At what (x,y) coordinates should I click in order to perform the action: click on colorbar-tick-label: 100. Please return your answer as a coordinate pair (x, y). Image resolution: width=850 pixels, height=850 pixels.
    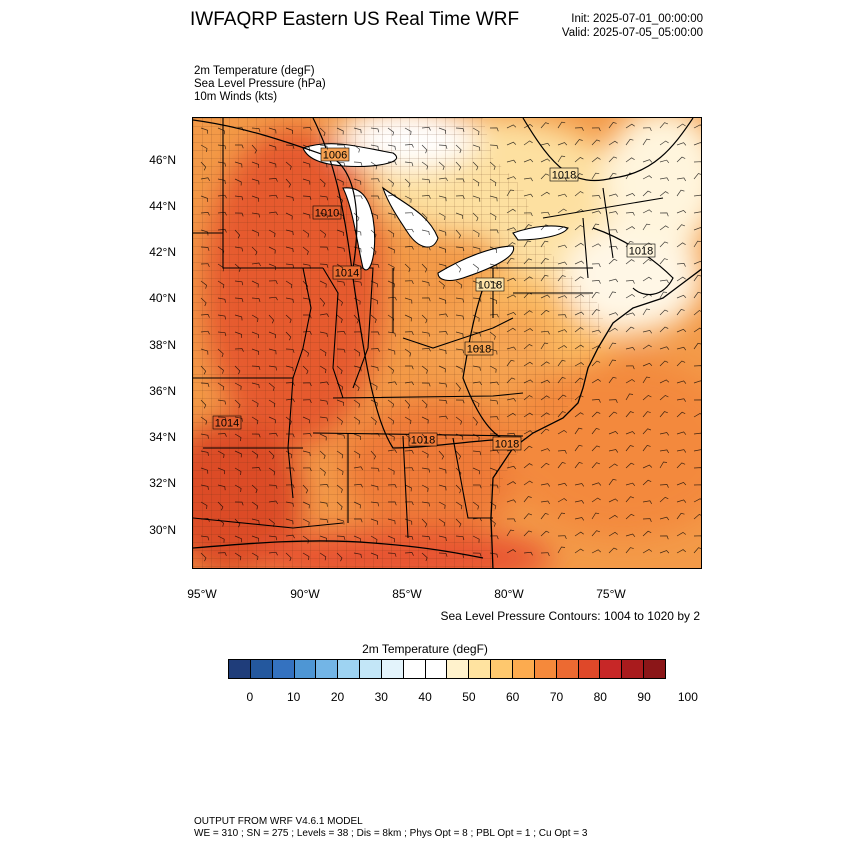
    Looking at the image, I should click on (687, 697).